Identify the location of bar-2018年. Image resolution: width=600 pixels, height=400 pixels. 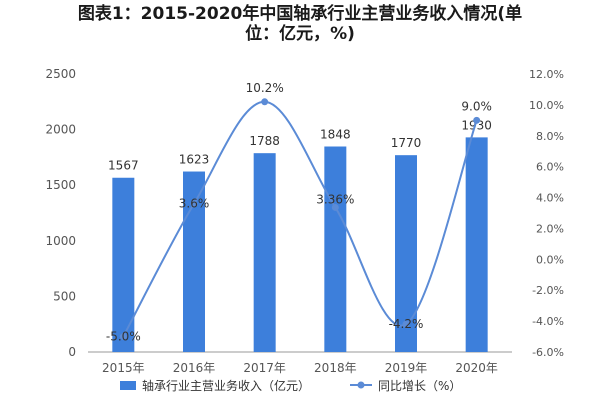
(335, 249).